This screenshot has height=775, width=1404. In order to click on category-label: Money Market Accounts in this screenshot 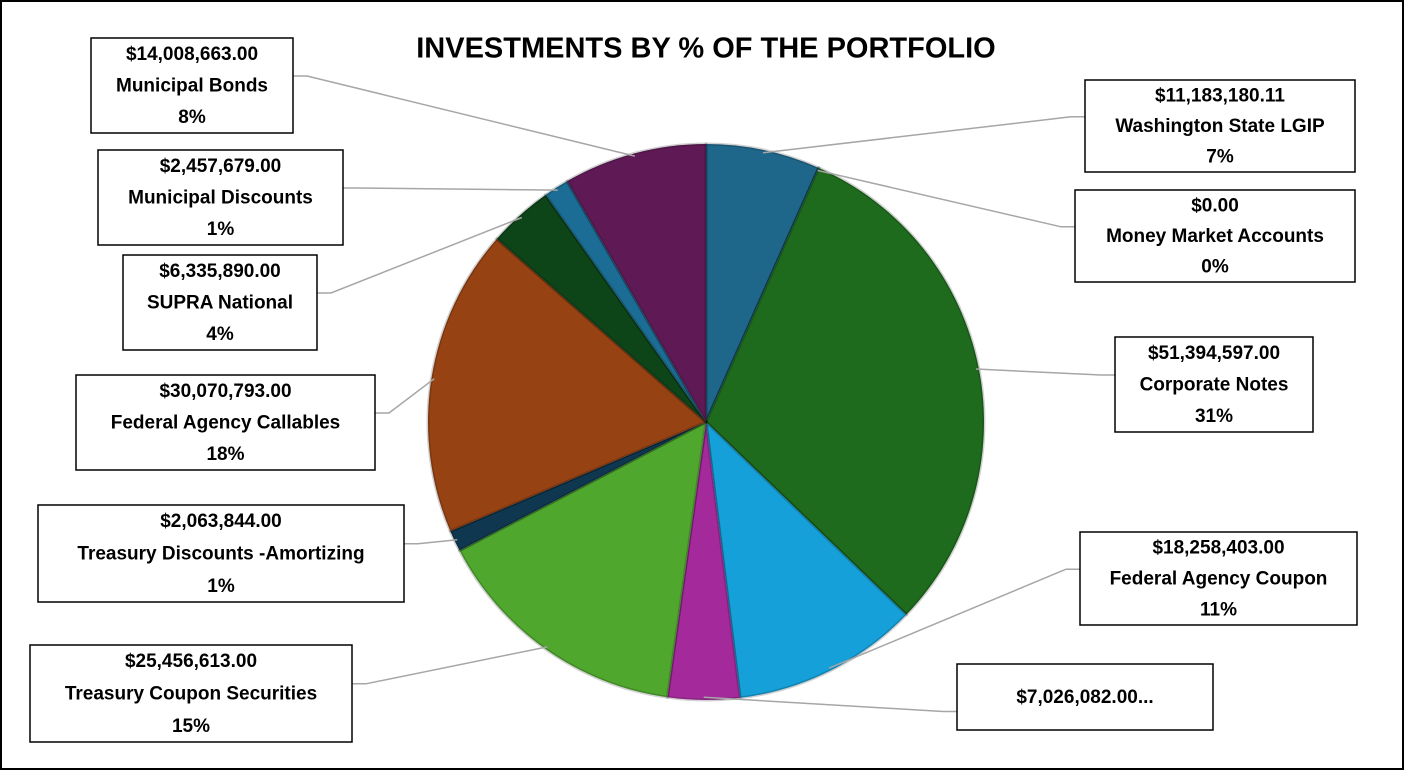, I will do `click(1215, 236)`.